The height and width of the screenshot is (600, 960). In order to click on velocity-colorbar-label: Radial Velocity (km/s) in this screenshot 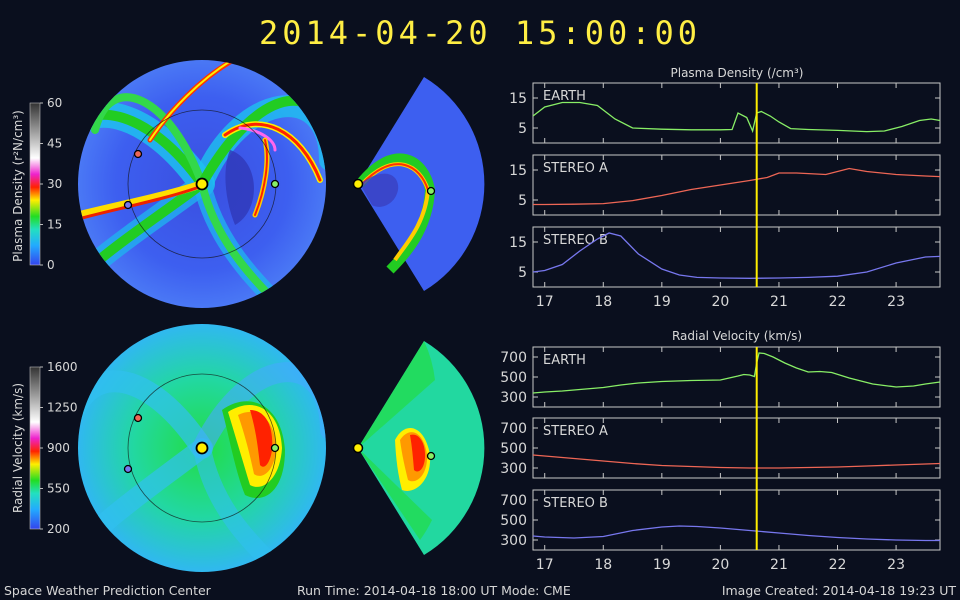, I will do `click(18, 448)`.